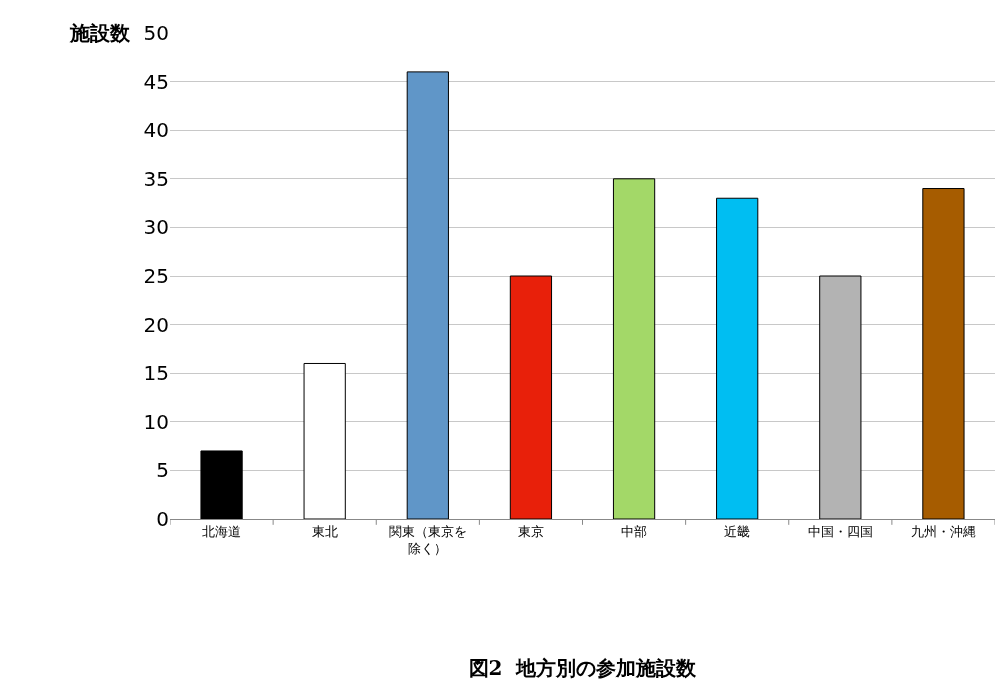 This screenshot has width=1008, height=685. What do you see at coordinates (737, 531) in the screenshot?
I see `x-tick-label: 近畿` at bounding box center [737, 531].